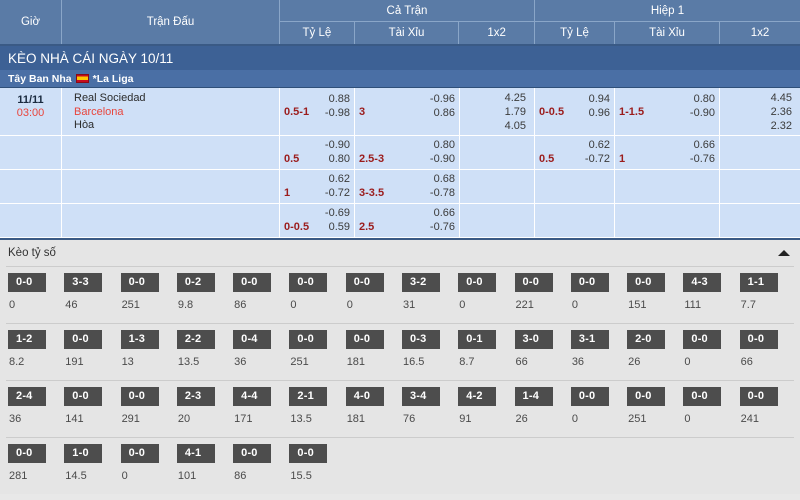  What do you see at coordinates (765, 294) in the screenshot?
I see `correct-score-cell: 1-1 7.7` at bounding box center [765, 294].